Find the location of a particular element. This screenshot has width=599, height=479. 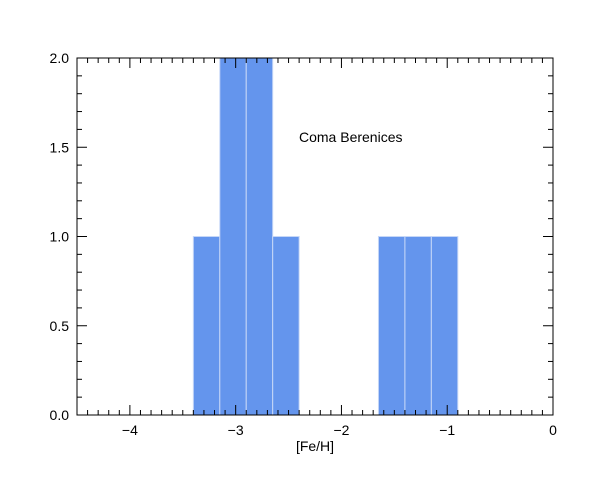

y-tick-label: 0.0 is located at coordinates (60, 415).